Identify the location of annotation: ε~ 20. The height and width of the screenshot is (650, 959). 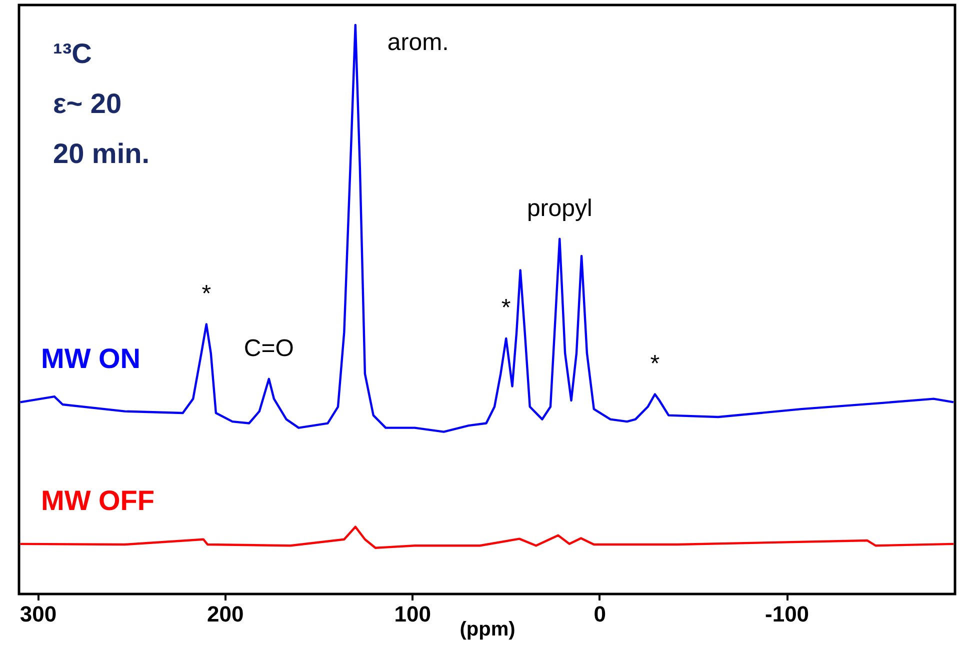
(87, 103).